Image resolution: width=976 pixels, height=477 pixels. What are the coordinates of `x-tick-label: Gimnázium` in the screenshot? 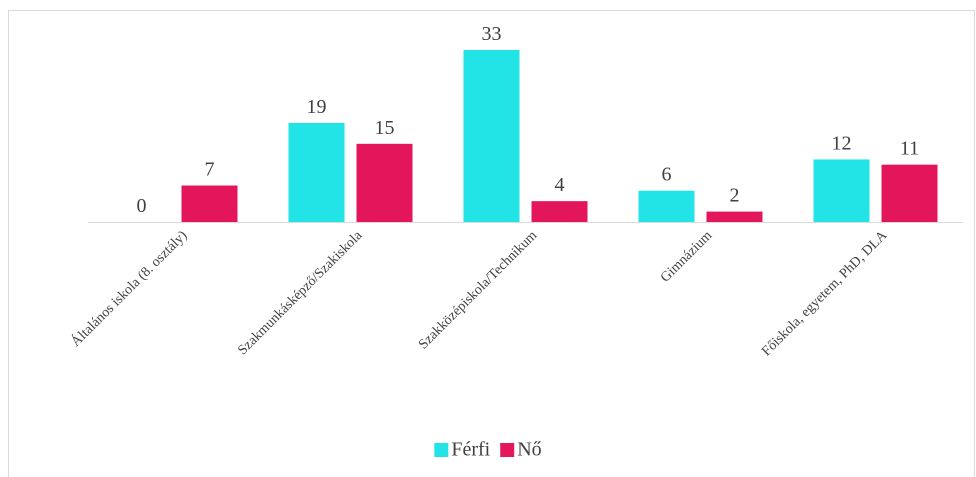 It's located at (686, 256).